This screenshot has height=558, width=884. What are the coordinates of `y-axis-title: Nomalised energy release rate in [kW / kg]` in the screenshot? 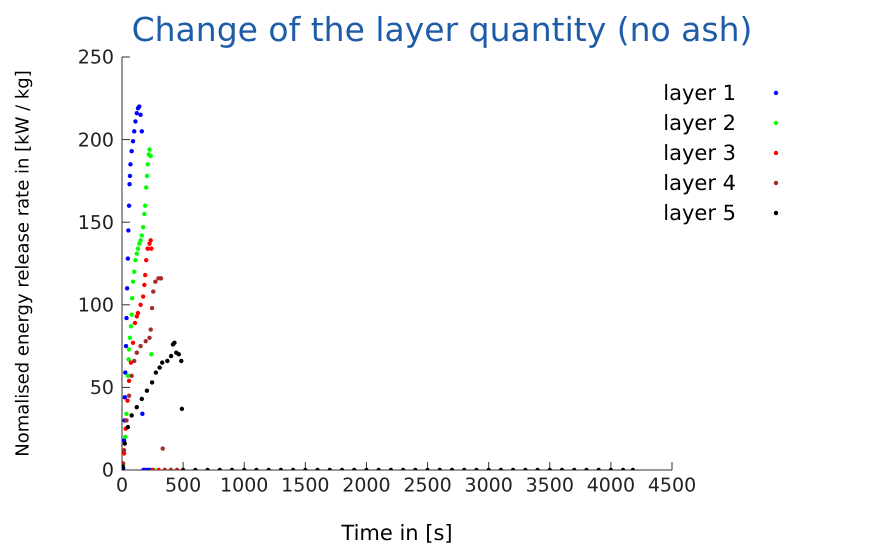 It's located at (23, 263).